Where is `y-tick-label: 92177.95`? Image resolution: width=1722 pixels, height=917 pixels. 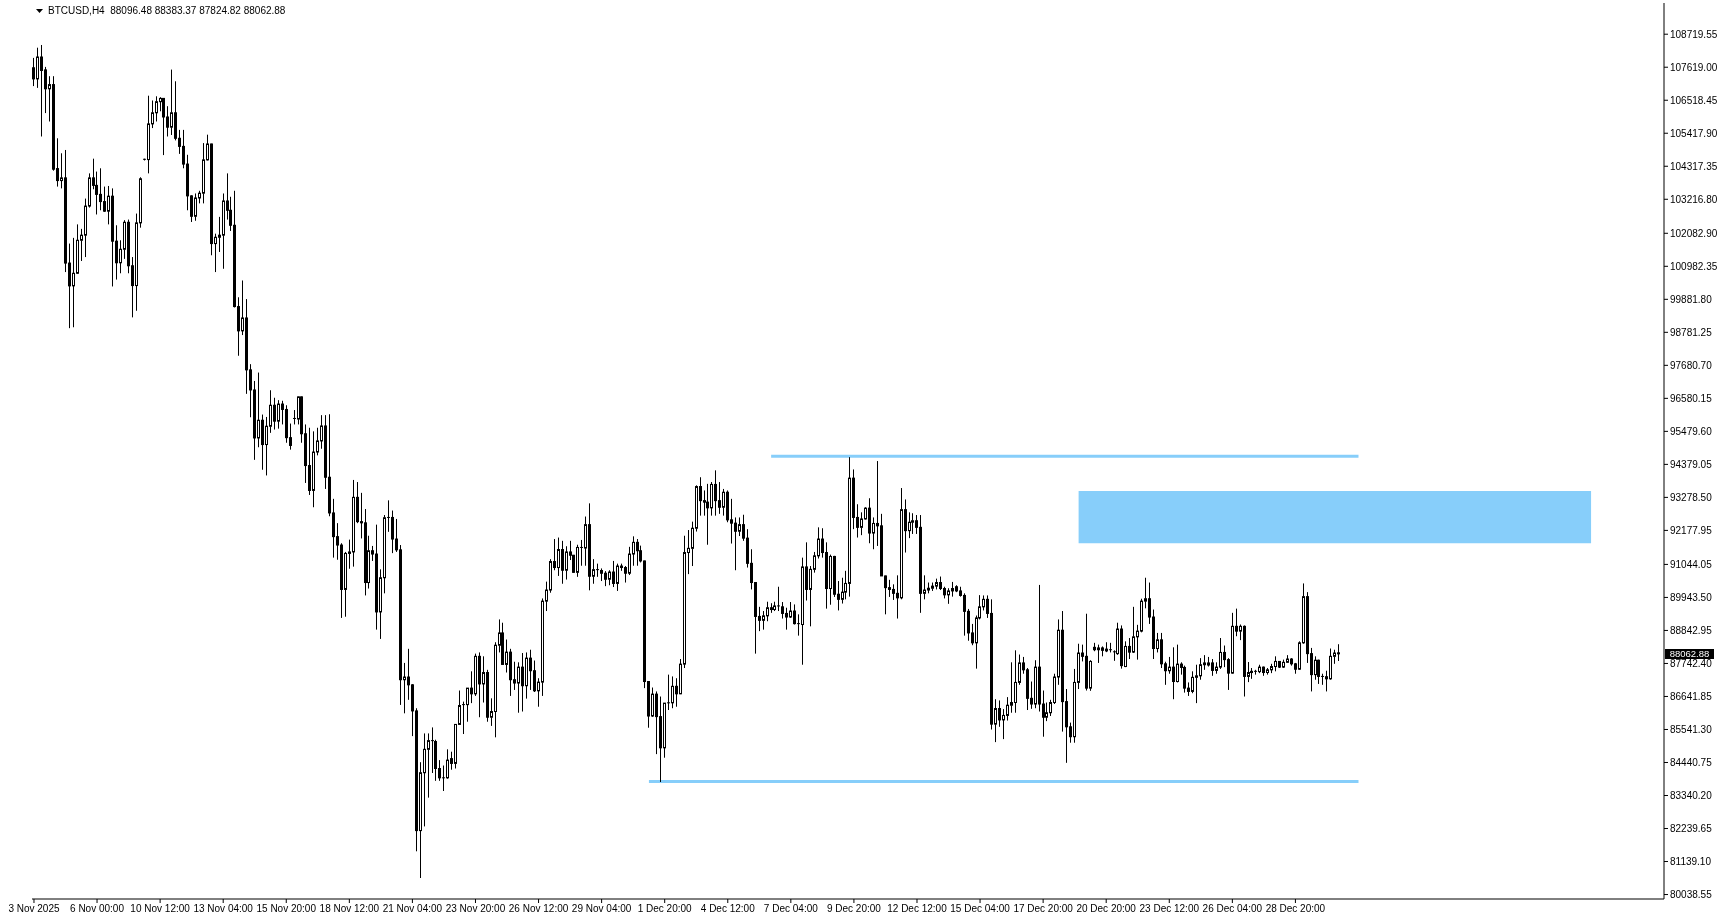
y-tick-label: 92177.95 is located at coordinates (1691, 530).